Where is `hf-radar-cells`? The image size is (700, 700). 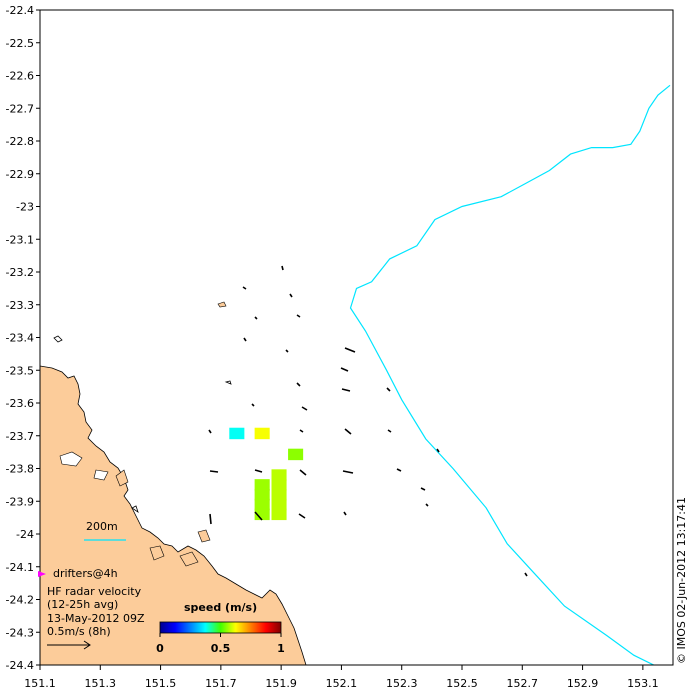 hf-radar-cells is located at coordinates (266, 474).